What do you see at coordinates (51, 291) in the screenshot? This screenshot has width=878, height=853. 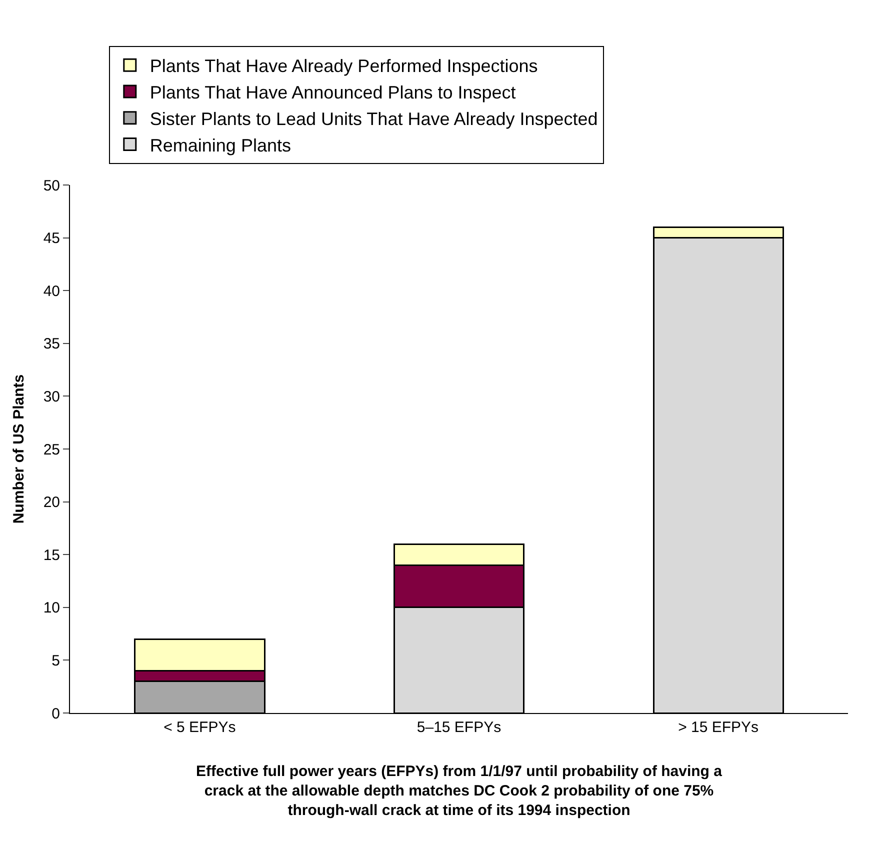 I see `y-tick-label: 40` at bounding box center [51, 291].